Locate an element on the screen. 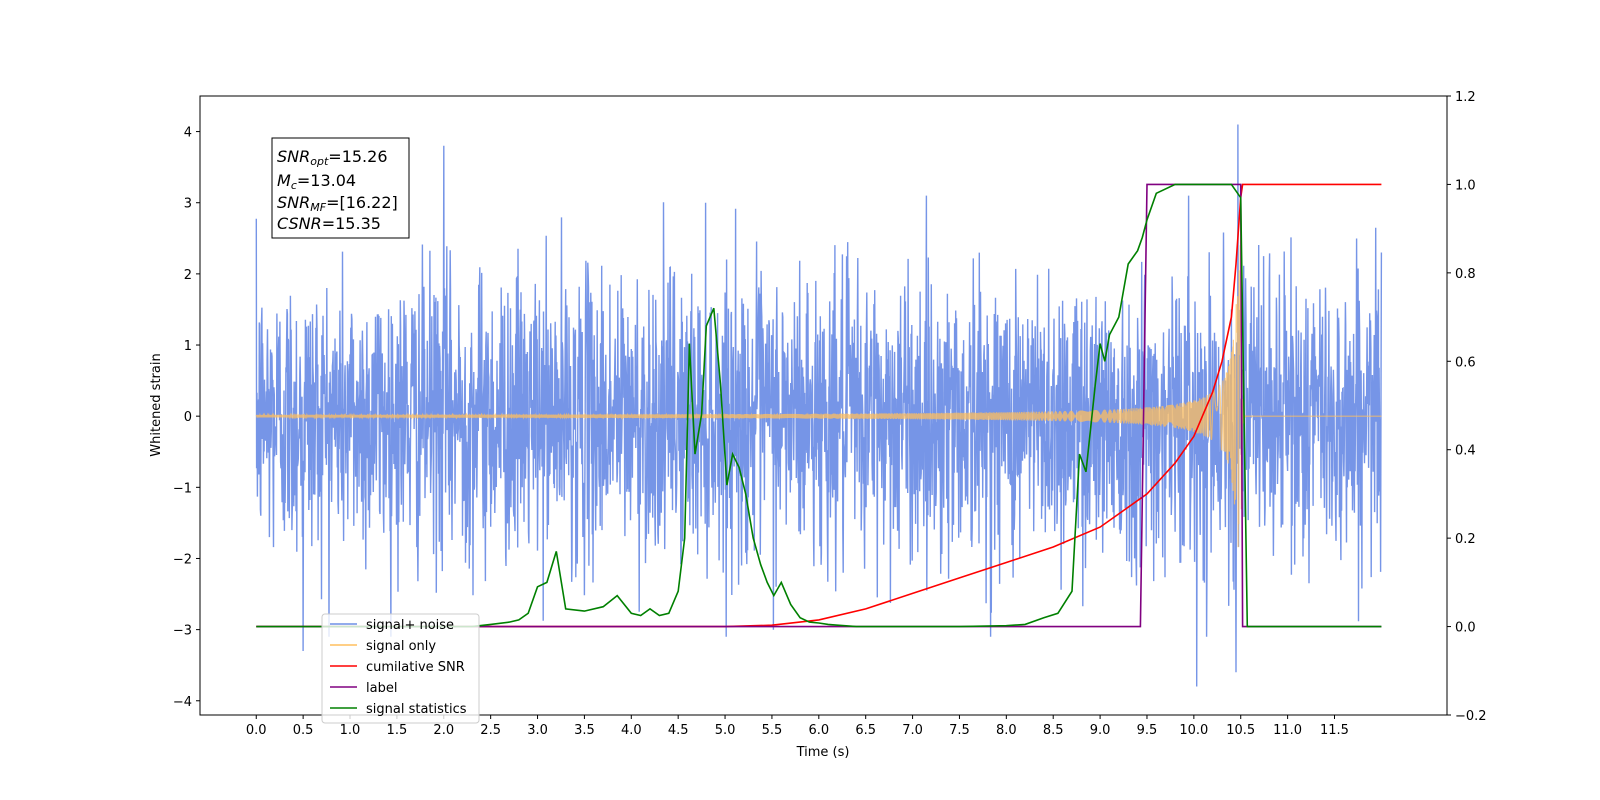 Image resolution: width=1600 pixels, height=800 pixels. legend-label: signal statistics is located at coordinates (416, 709).